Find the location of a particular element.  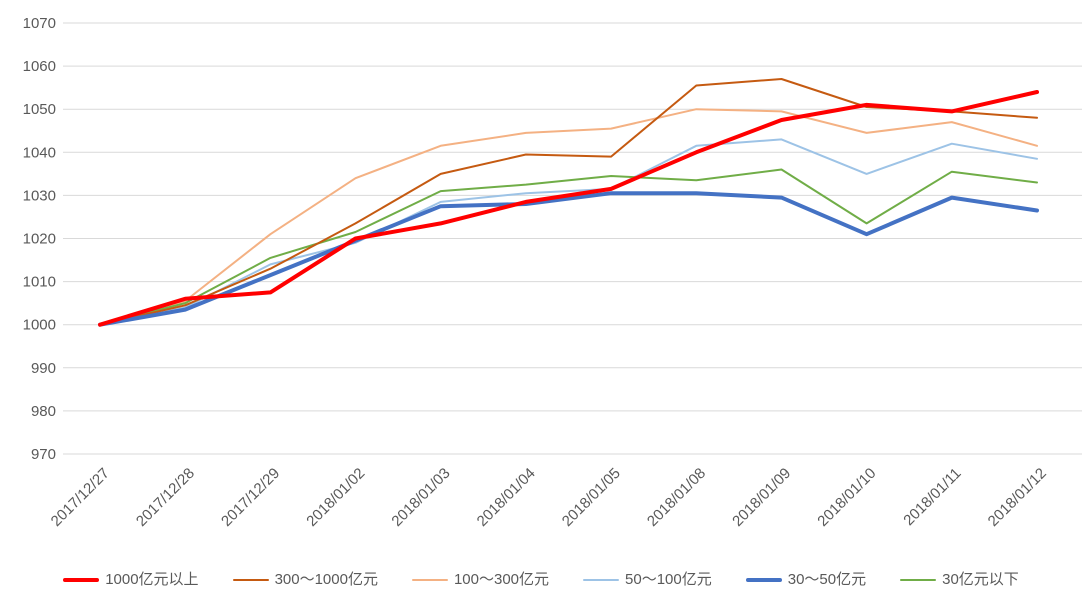

x-tick-label: 2017/12/27 is located at coordinates (80, 497).